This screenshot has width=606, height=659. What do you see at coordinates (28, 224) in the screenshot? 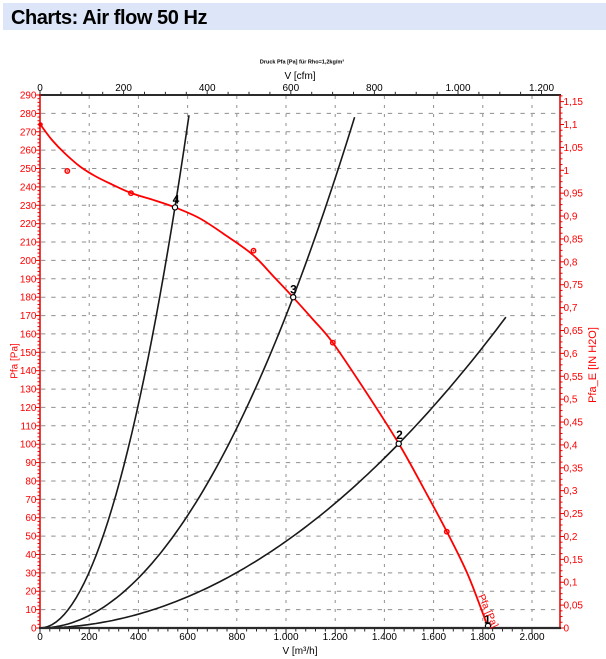
I see `svg-text: 220` at bounding box center [28, 224].